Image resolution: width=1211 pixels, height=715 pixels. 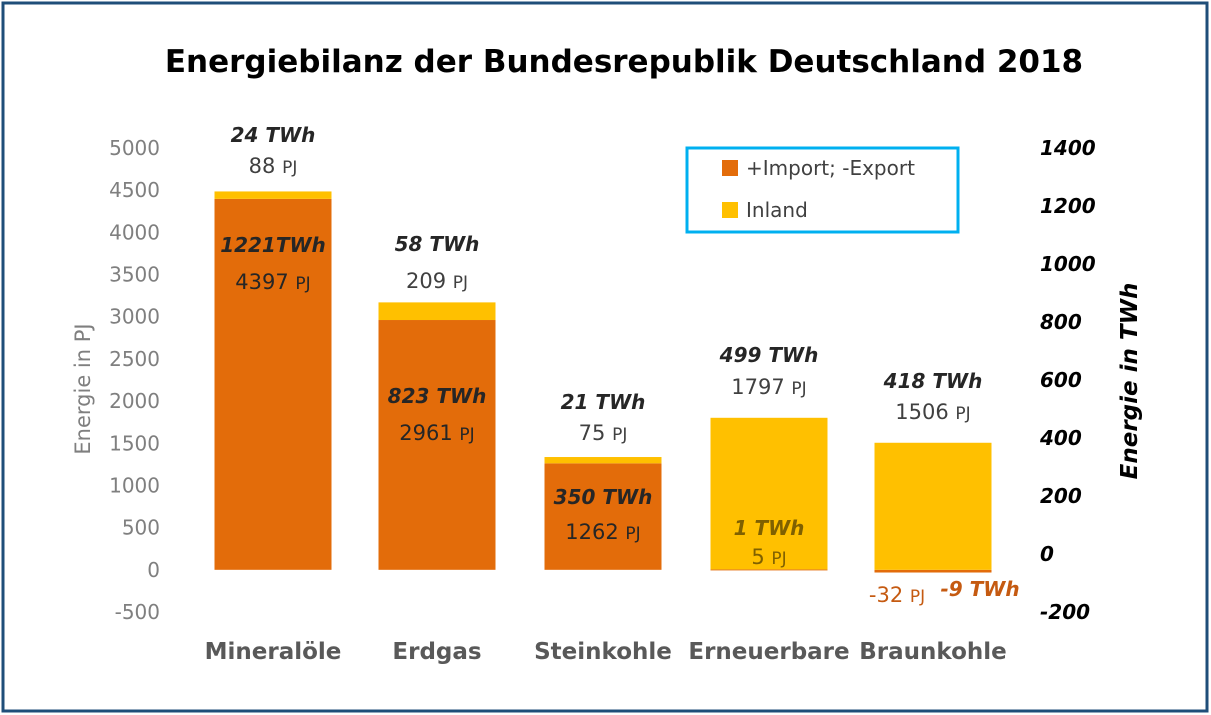 I want to click on y-tick-label: 3000, so click(x=134, y=317).